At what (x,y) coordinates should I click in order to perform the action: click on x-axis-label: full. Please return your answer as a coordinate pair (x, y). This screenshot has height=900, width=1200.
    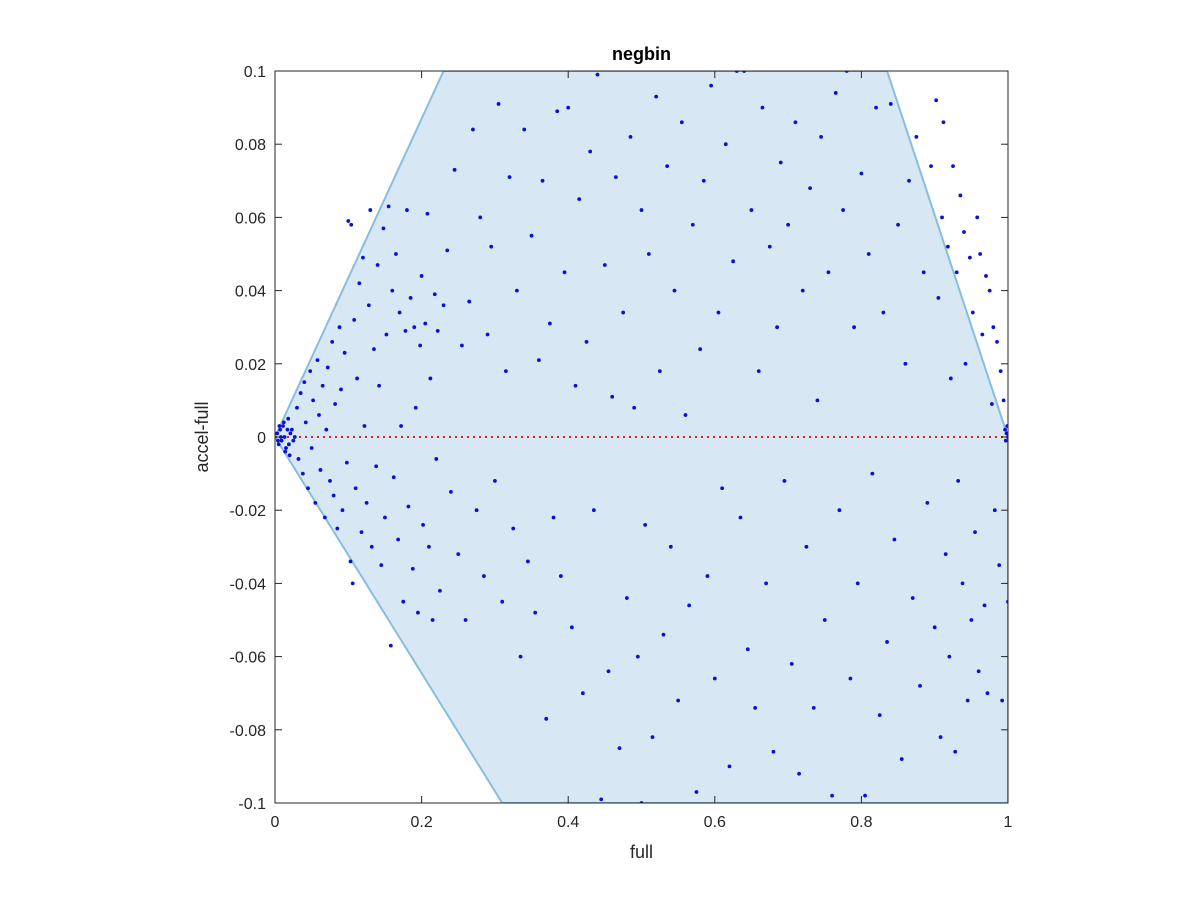
    Looking at the image, I should click on (641, 852).